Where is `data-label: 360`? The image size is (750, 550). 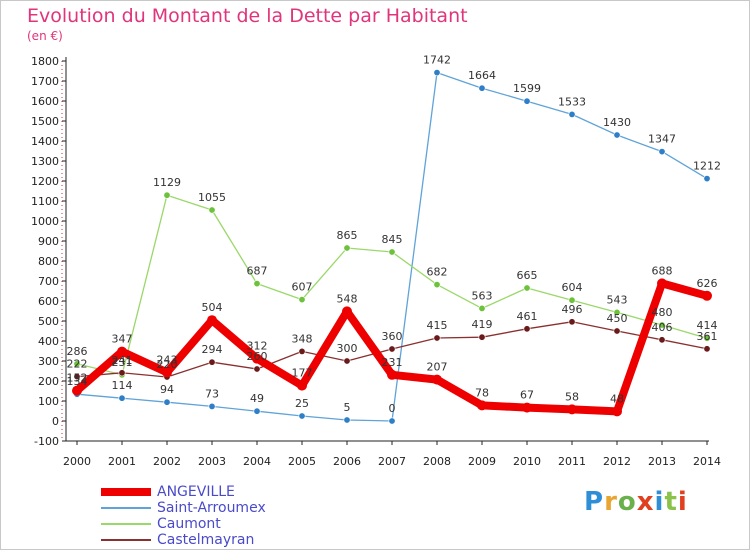
data-label: 360 is located at coordinates (392, 336).